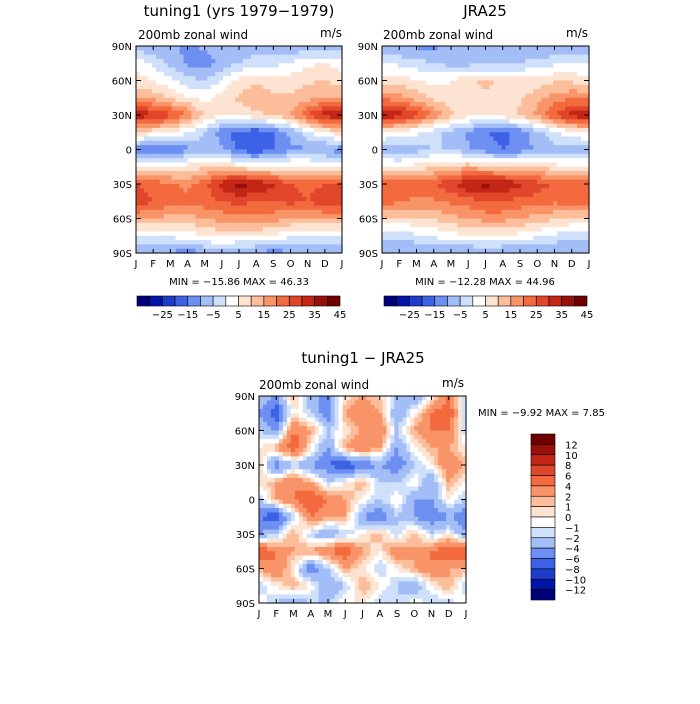 Image resolution: width=700 pixels, height=704 pixels. Describe the element at coordinates (239, 282) in the screenshot. I see `panel-tuning1-stats: MIN = −15.86 MAX = 46.33` at that location.